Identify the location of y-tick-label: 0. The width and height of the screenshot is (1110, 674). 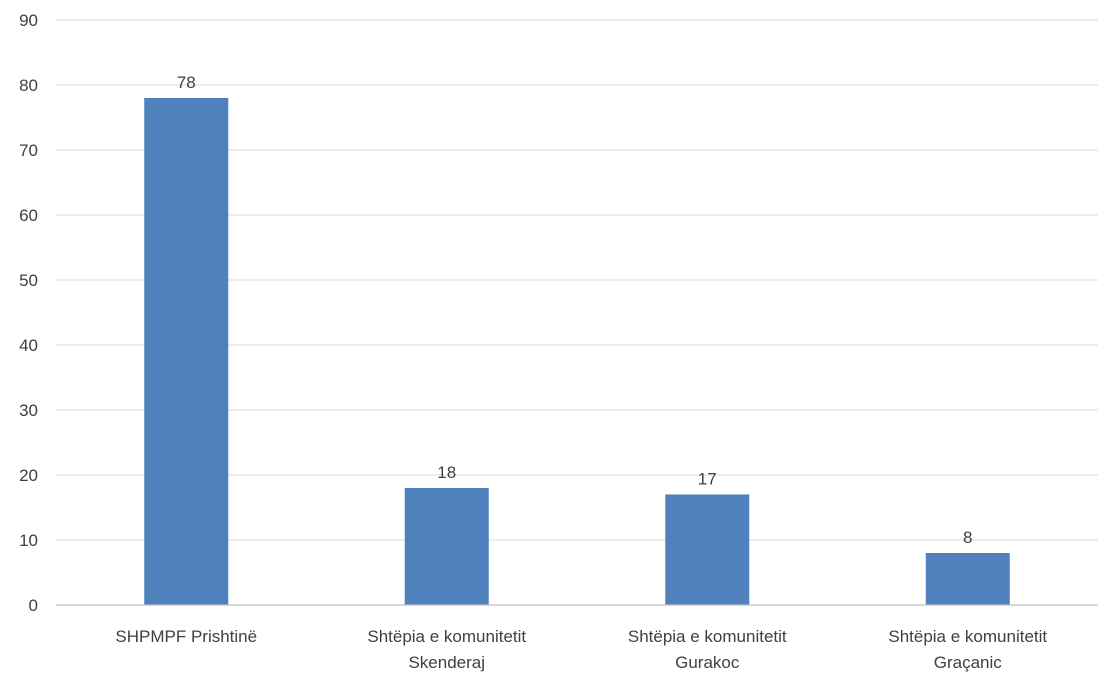
(33, 605).